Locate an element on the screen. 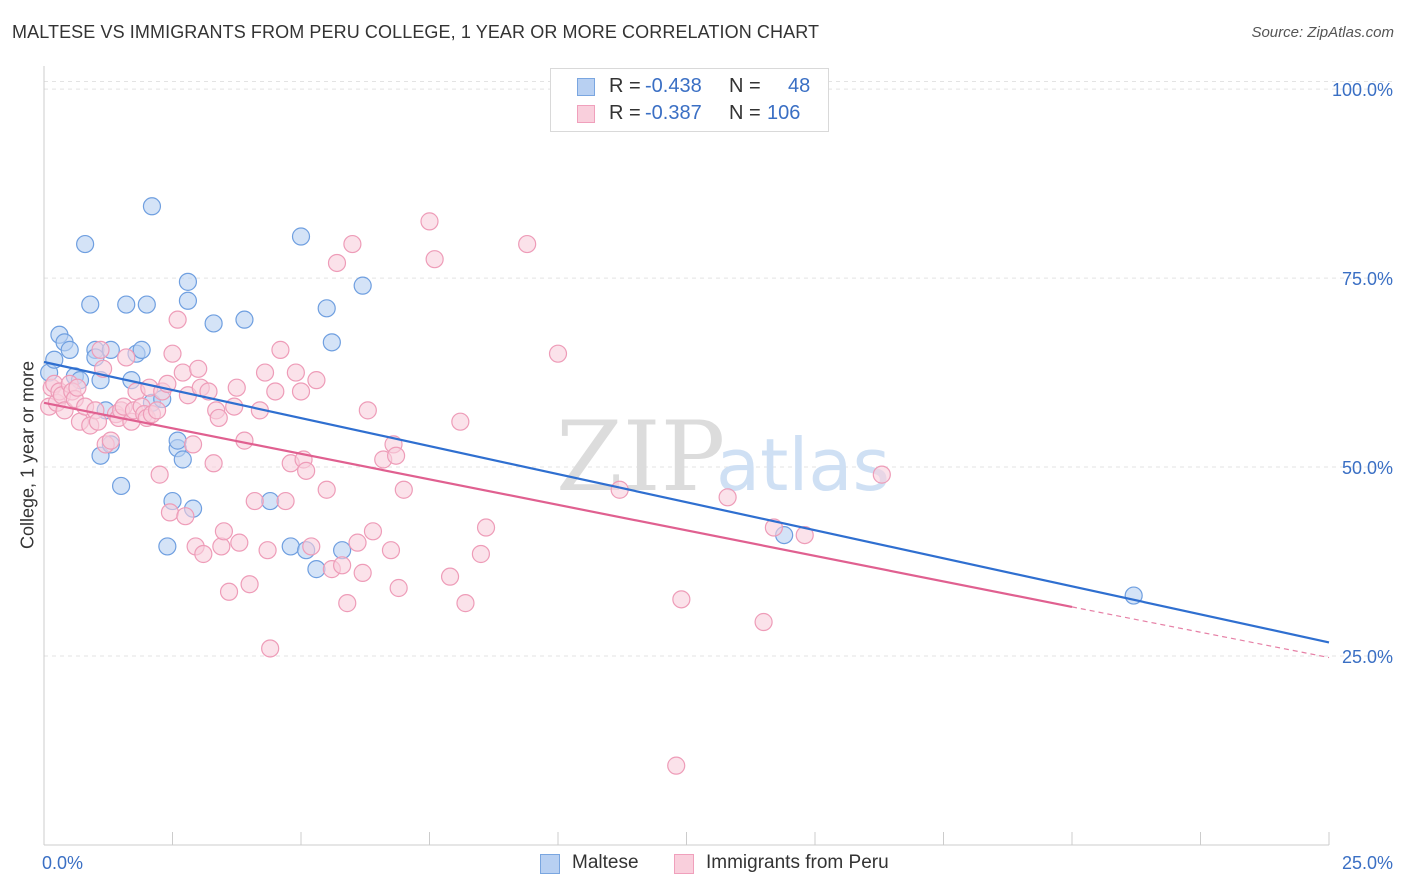 The width and height of the screenshot is (1406, 892). stats-row-peru: R = -0.387 N = 106 is located at coordinates (689, 114).